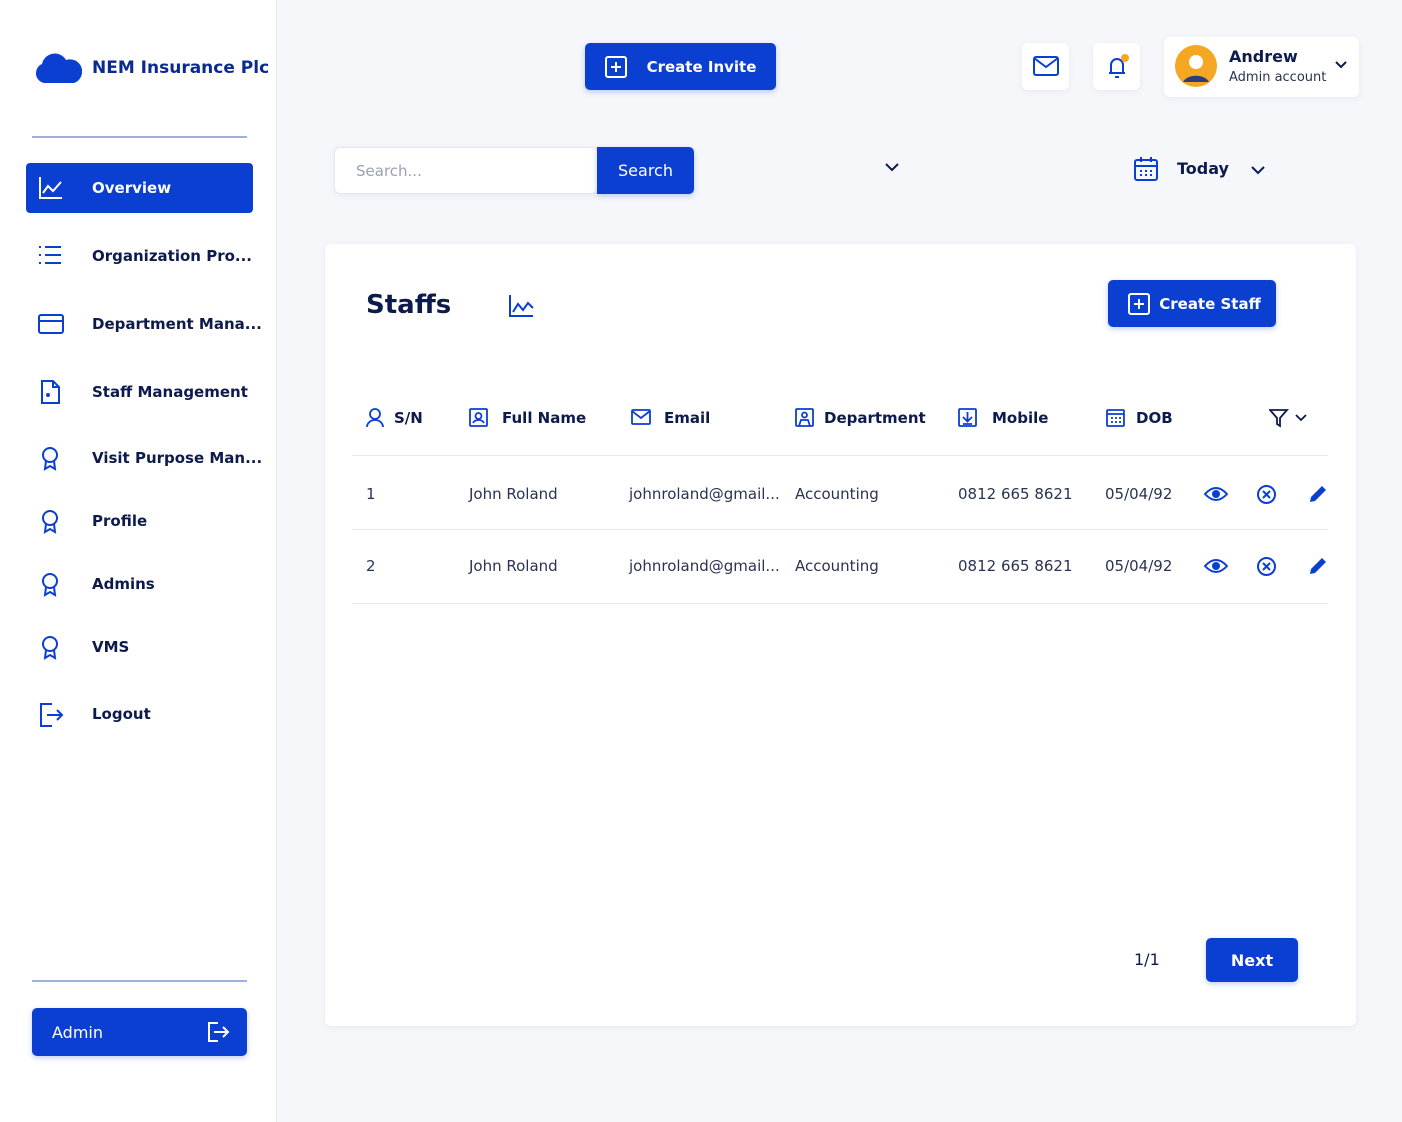  I want to click on search-button: Search, so click(645, 170).